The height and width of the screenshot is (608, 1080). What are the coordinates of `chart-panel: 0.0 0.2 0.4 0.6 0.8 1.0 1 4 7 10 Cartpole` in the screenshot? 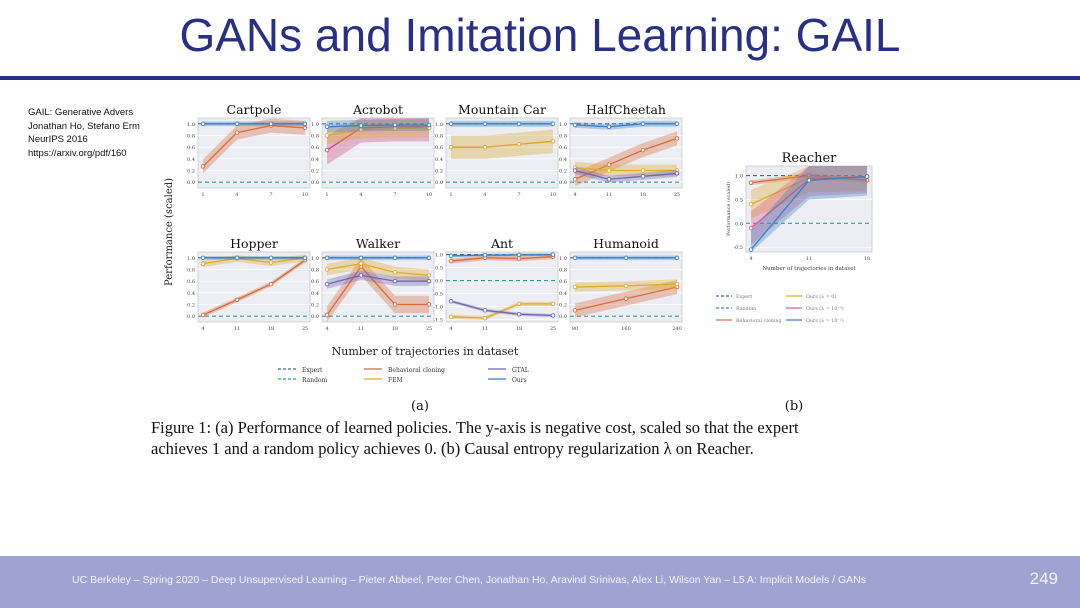 It's located at (249, 150).